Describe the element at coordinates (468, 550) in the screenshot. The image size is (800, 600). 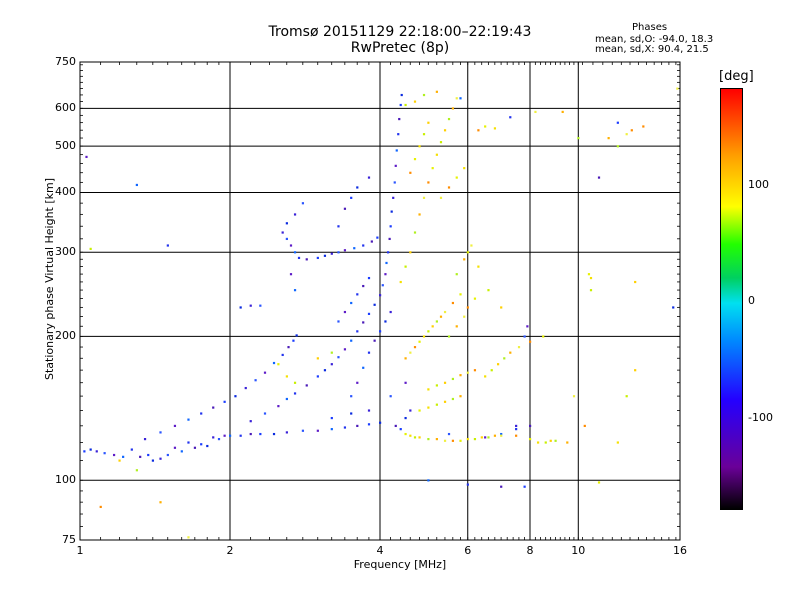
I see `x-tick-label: 6` at that location.